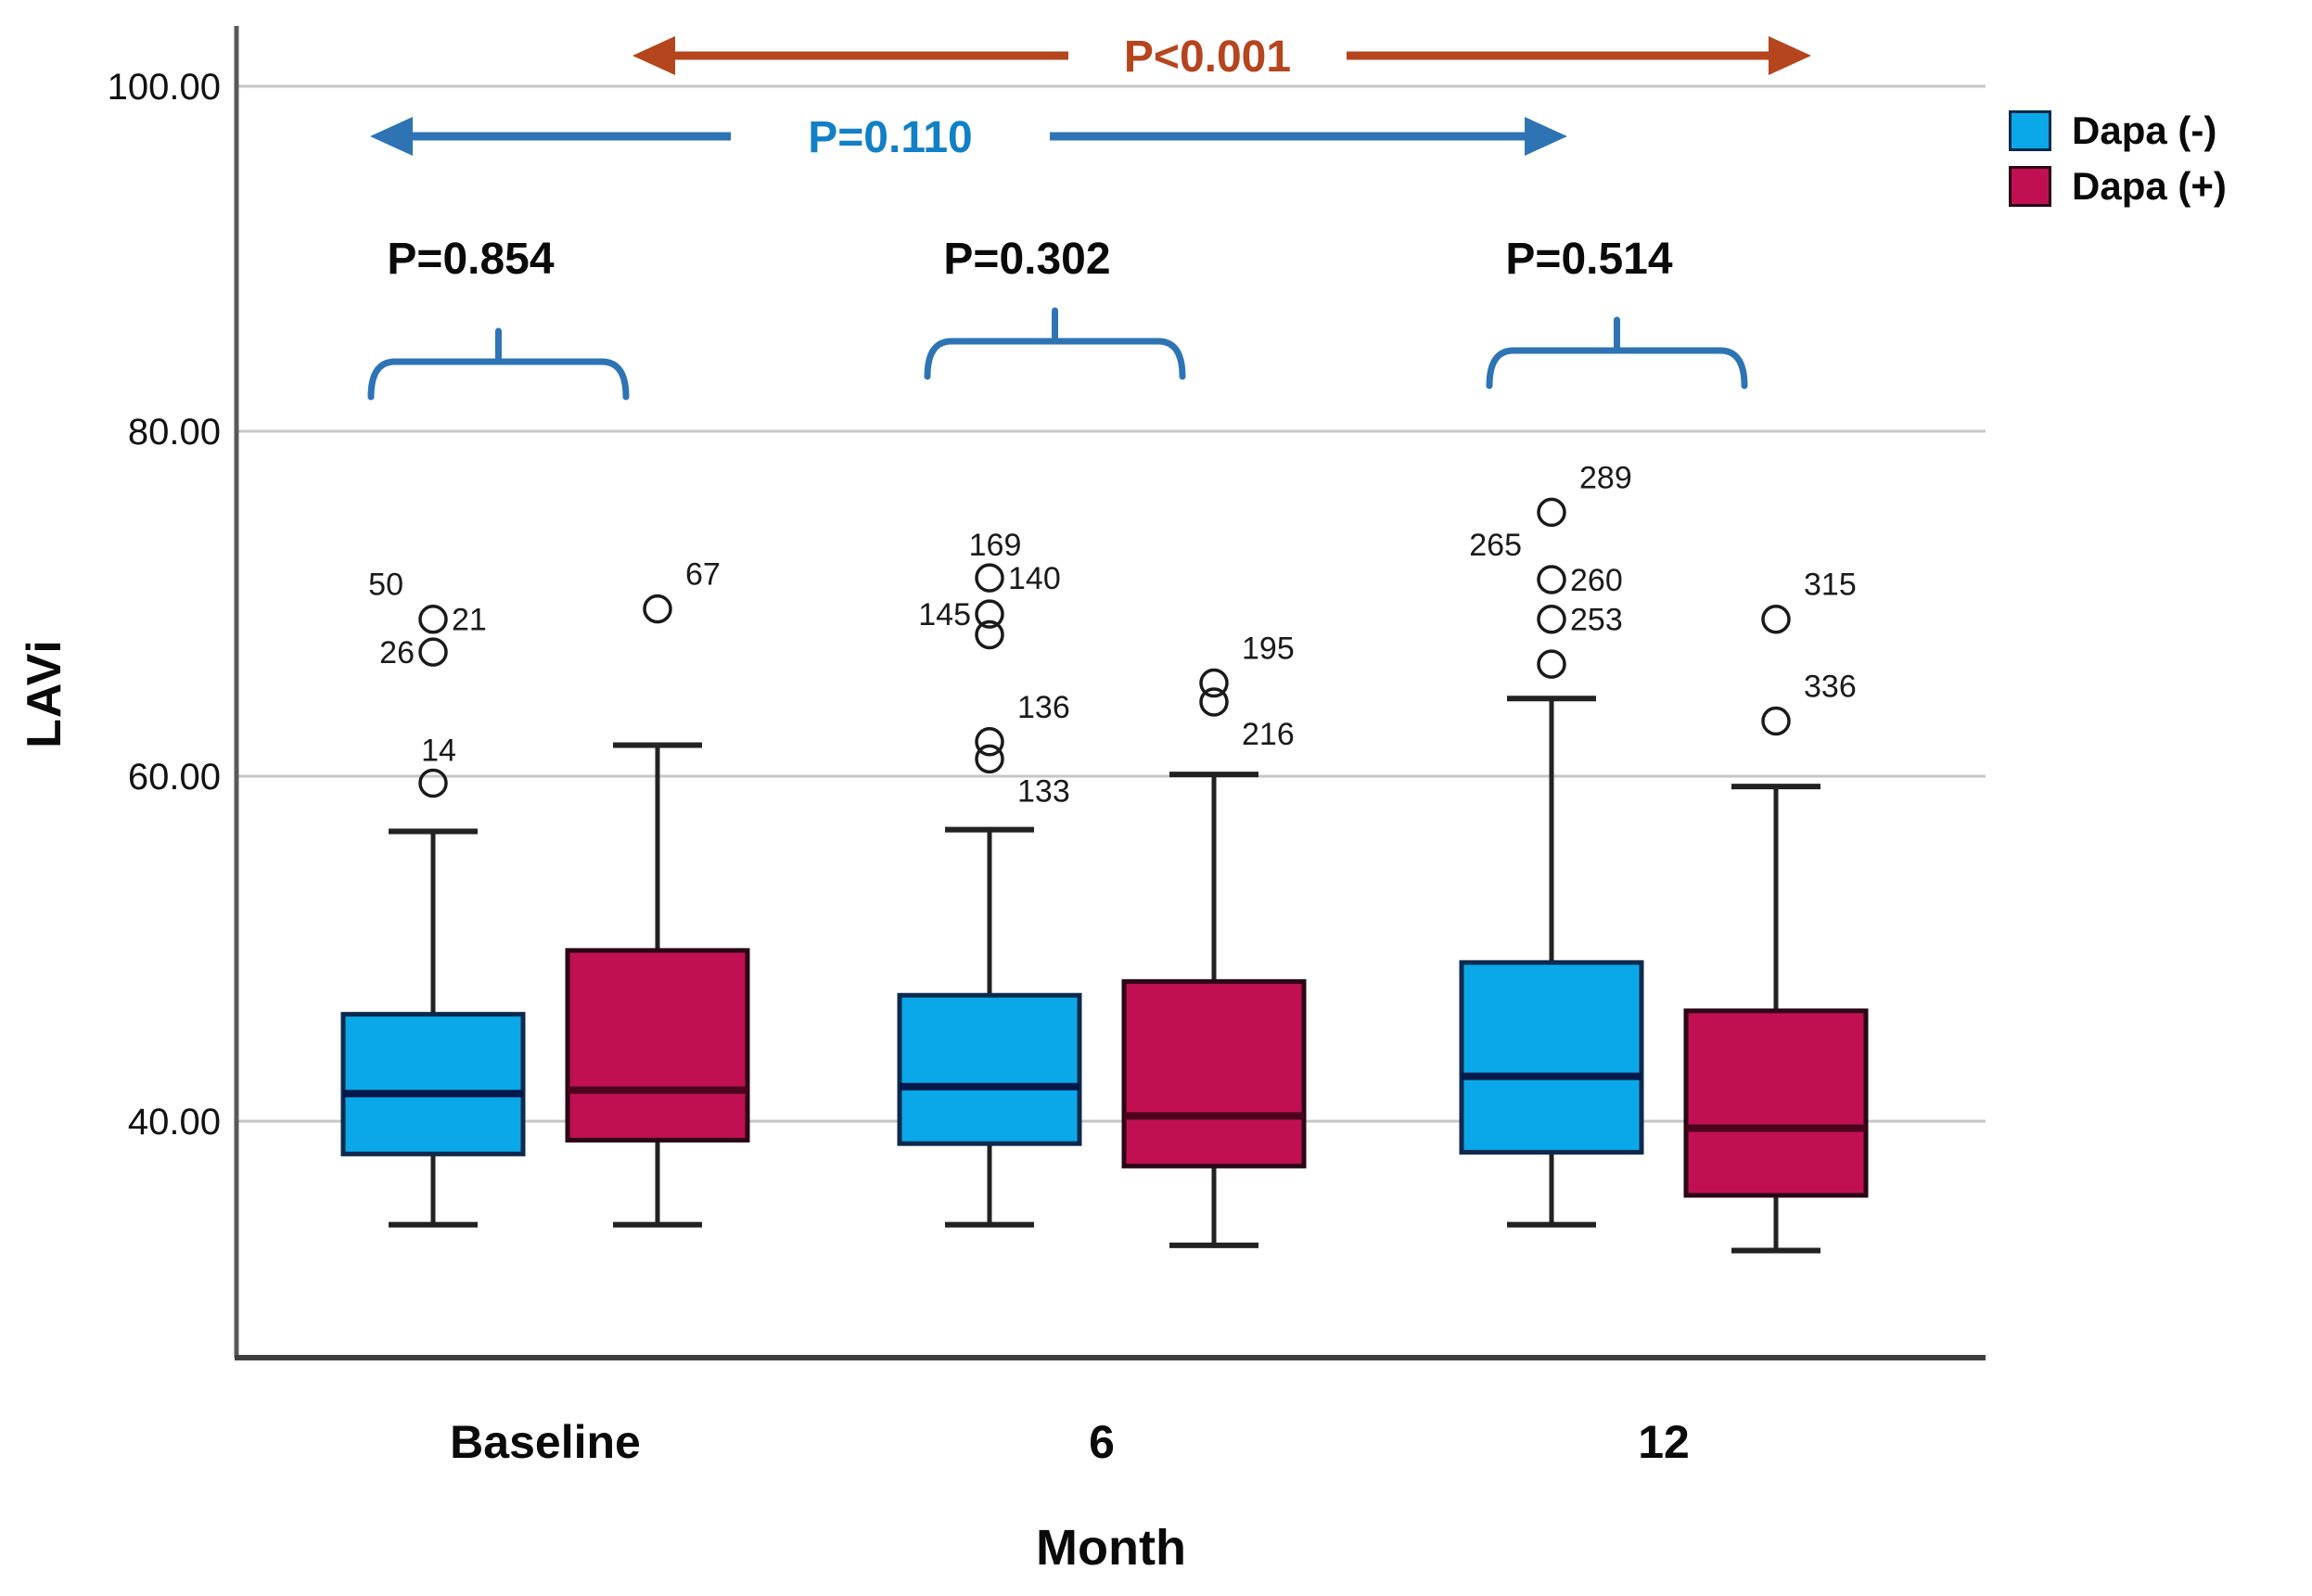 The image size is (2312, 1596). What do you see at coordinates (657, 1045) in the screenshot?
I see `box-dapa-plus-baseline` at bounding box center [657, 1045].